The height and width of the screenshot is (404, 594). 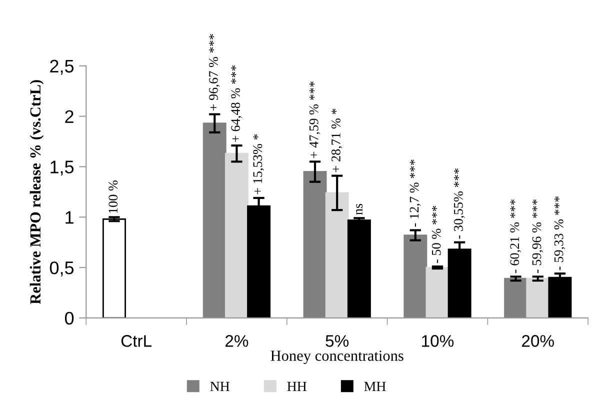 I want to click on y-tick-label: 0,5, so click(x=62, y=268).